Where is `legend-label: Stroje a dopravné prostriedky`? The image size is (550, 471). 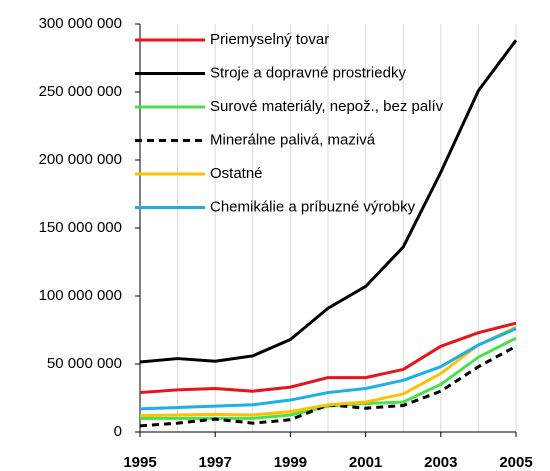
legend-label: Stroje a dopravné prostriedky is located at coordinates (308, 72).